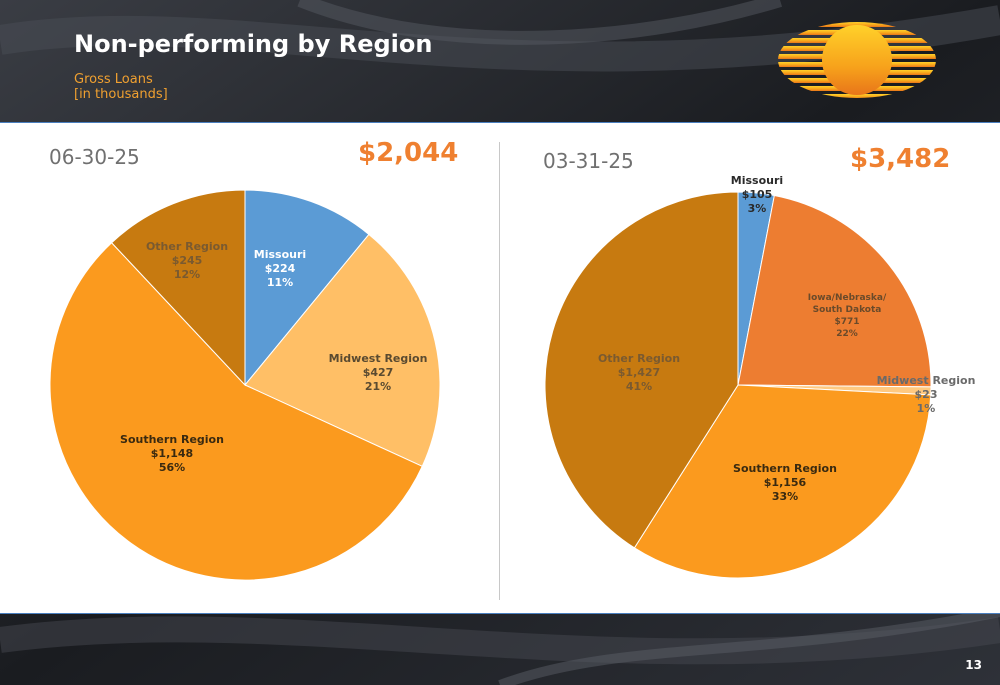 This screenshot has width=1000, height=685. What do you see at coordinates (408, 153) in the screenshot?
I see `left-chart-total: $2,044` at bounding box center [408, 153].